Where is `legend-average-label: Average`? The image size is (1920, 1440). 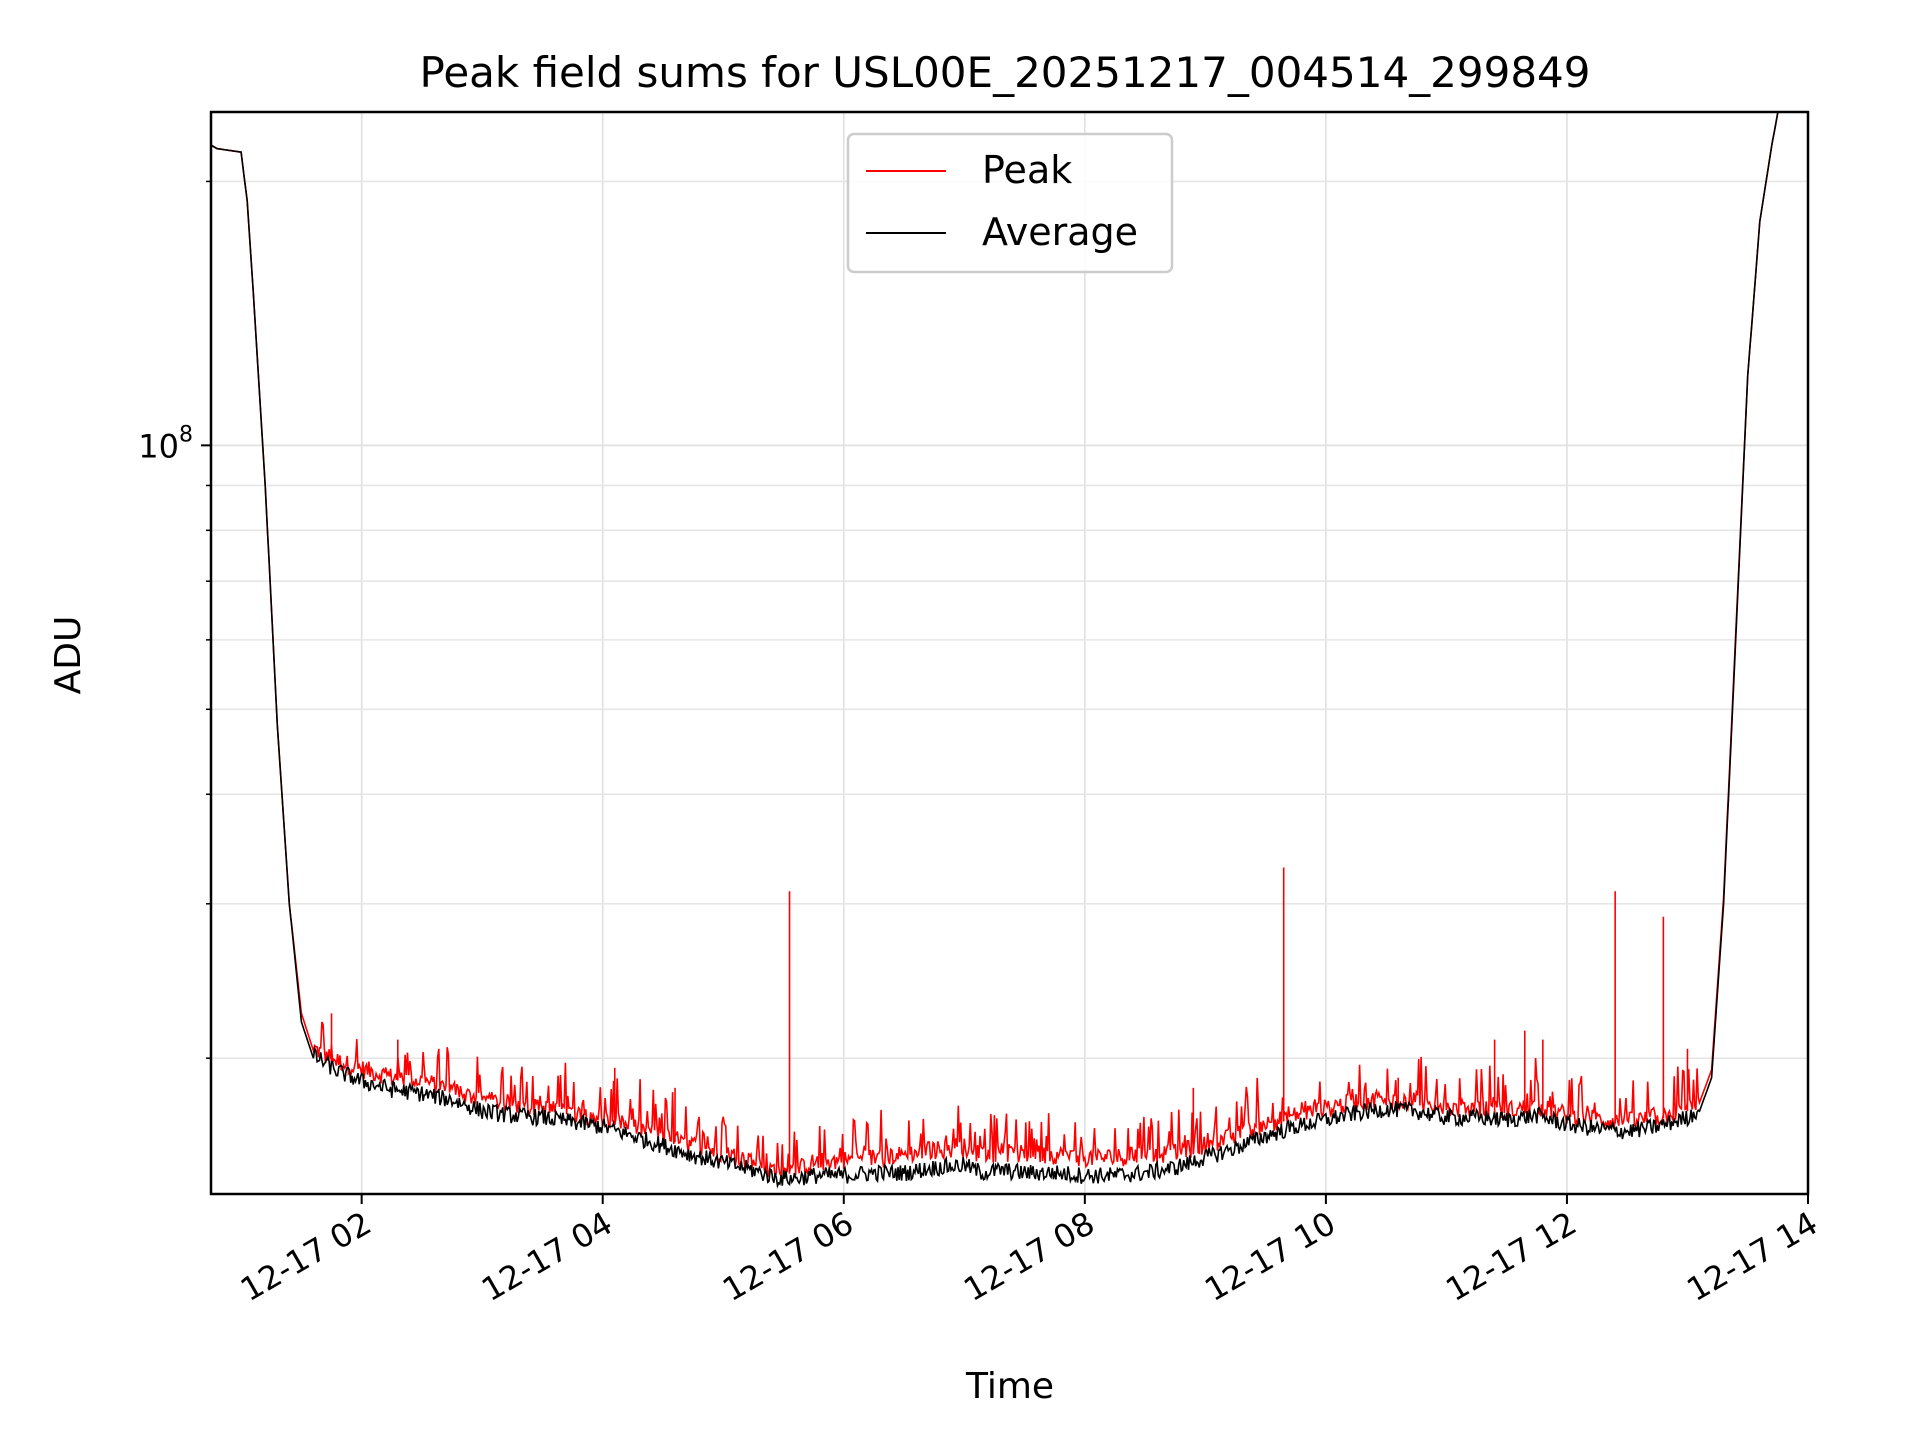 legend-average-label: Average is located at coordinates (1060, 232).